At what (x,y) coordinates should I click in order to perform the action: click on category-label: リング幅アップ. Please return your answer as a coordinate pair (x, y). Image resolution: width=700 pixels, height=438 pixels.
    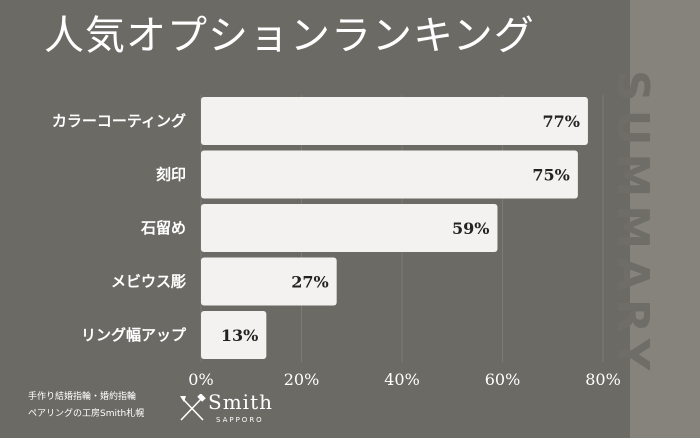
    Looking at the image, I should click on (134, 335).